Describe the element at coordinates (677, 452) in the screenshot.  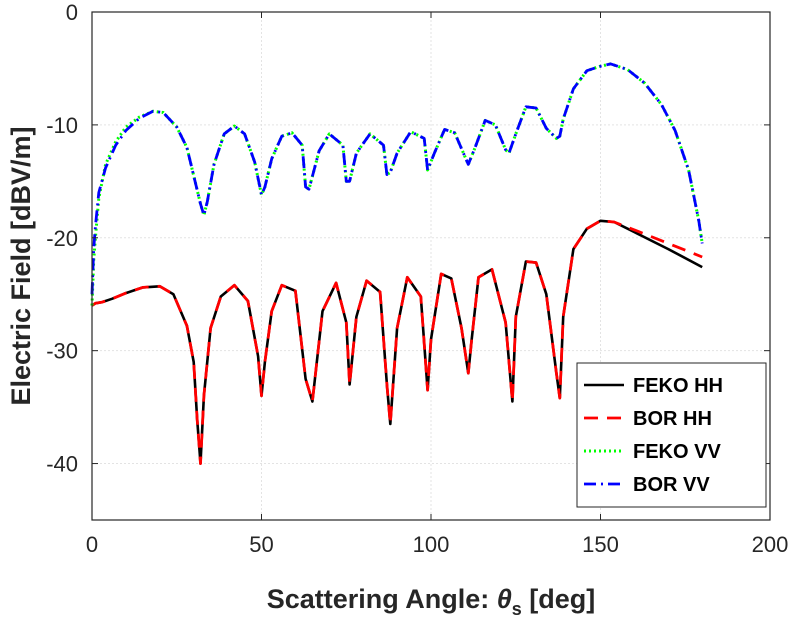
I see `legend-label: FEKO VV` at that location.